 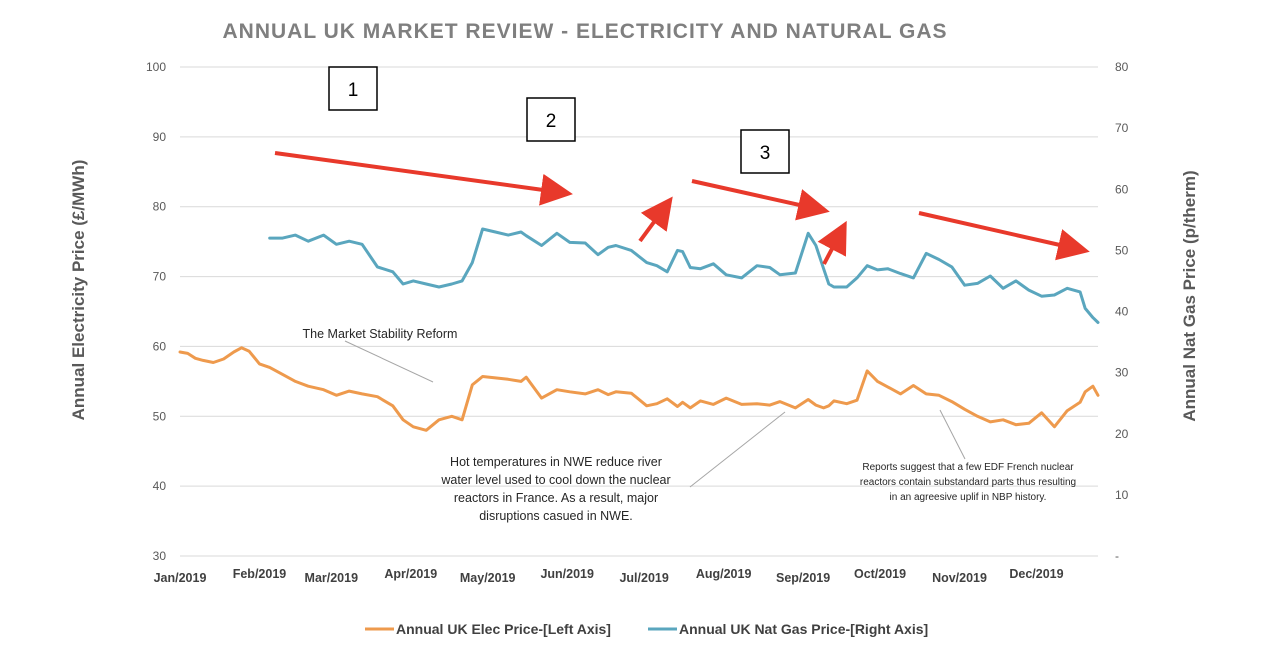 I want to click on phase-box-2: 2, so click(x=551, y=119).